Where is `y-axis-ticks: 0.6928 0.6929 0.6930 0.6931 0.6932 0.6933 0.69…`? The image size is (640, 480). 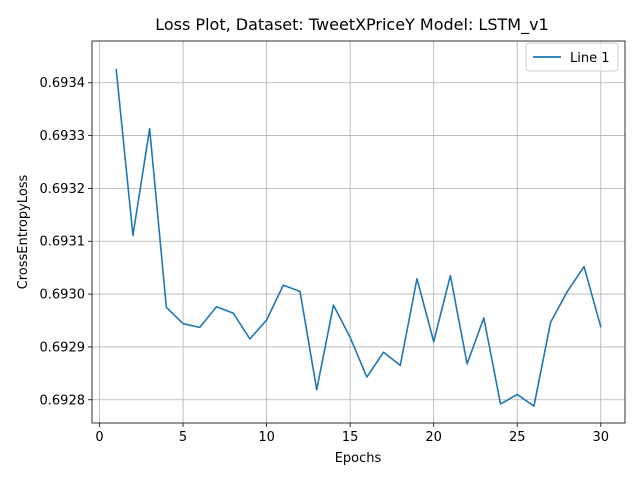 y-axis-ticks: 0.6928 0.6929 0.6930 0.6931 0.6932 0.6933 0.69… is located at coordinates (66, 242).